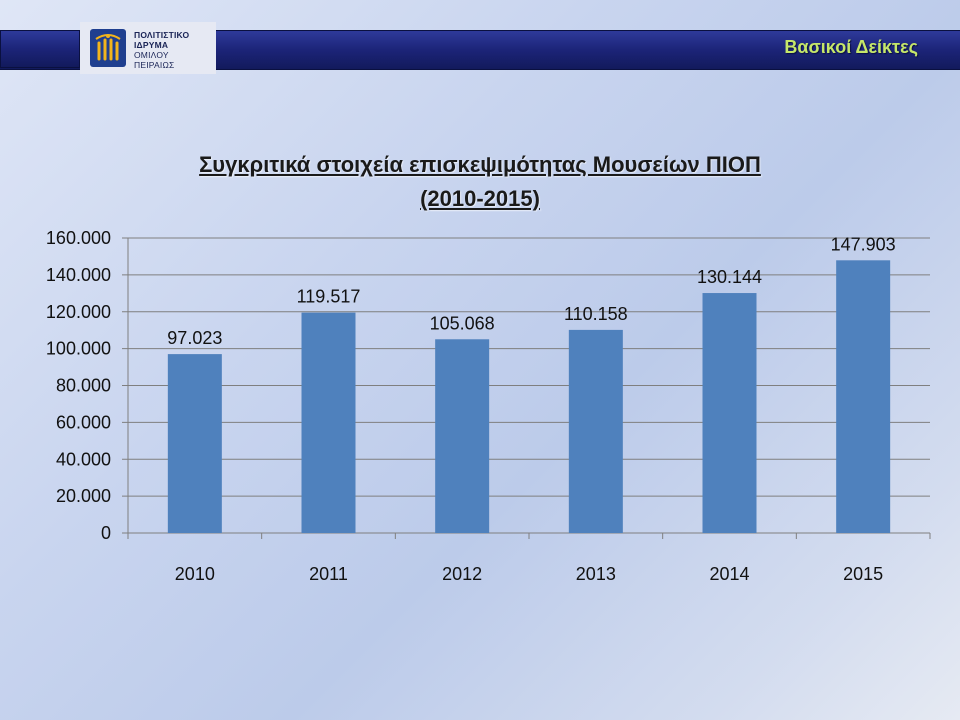  What do you see at coordinates (154, 65) in the screenshot?
I see `logo-line-4: ΠΕΙΡΑΙΩΣ` at bounding box center [154, 65].